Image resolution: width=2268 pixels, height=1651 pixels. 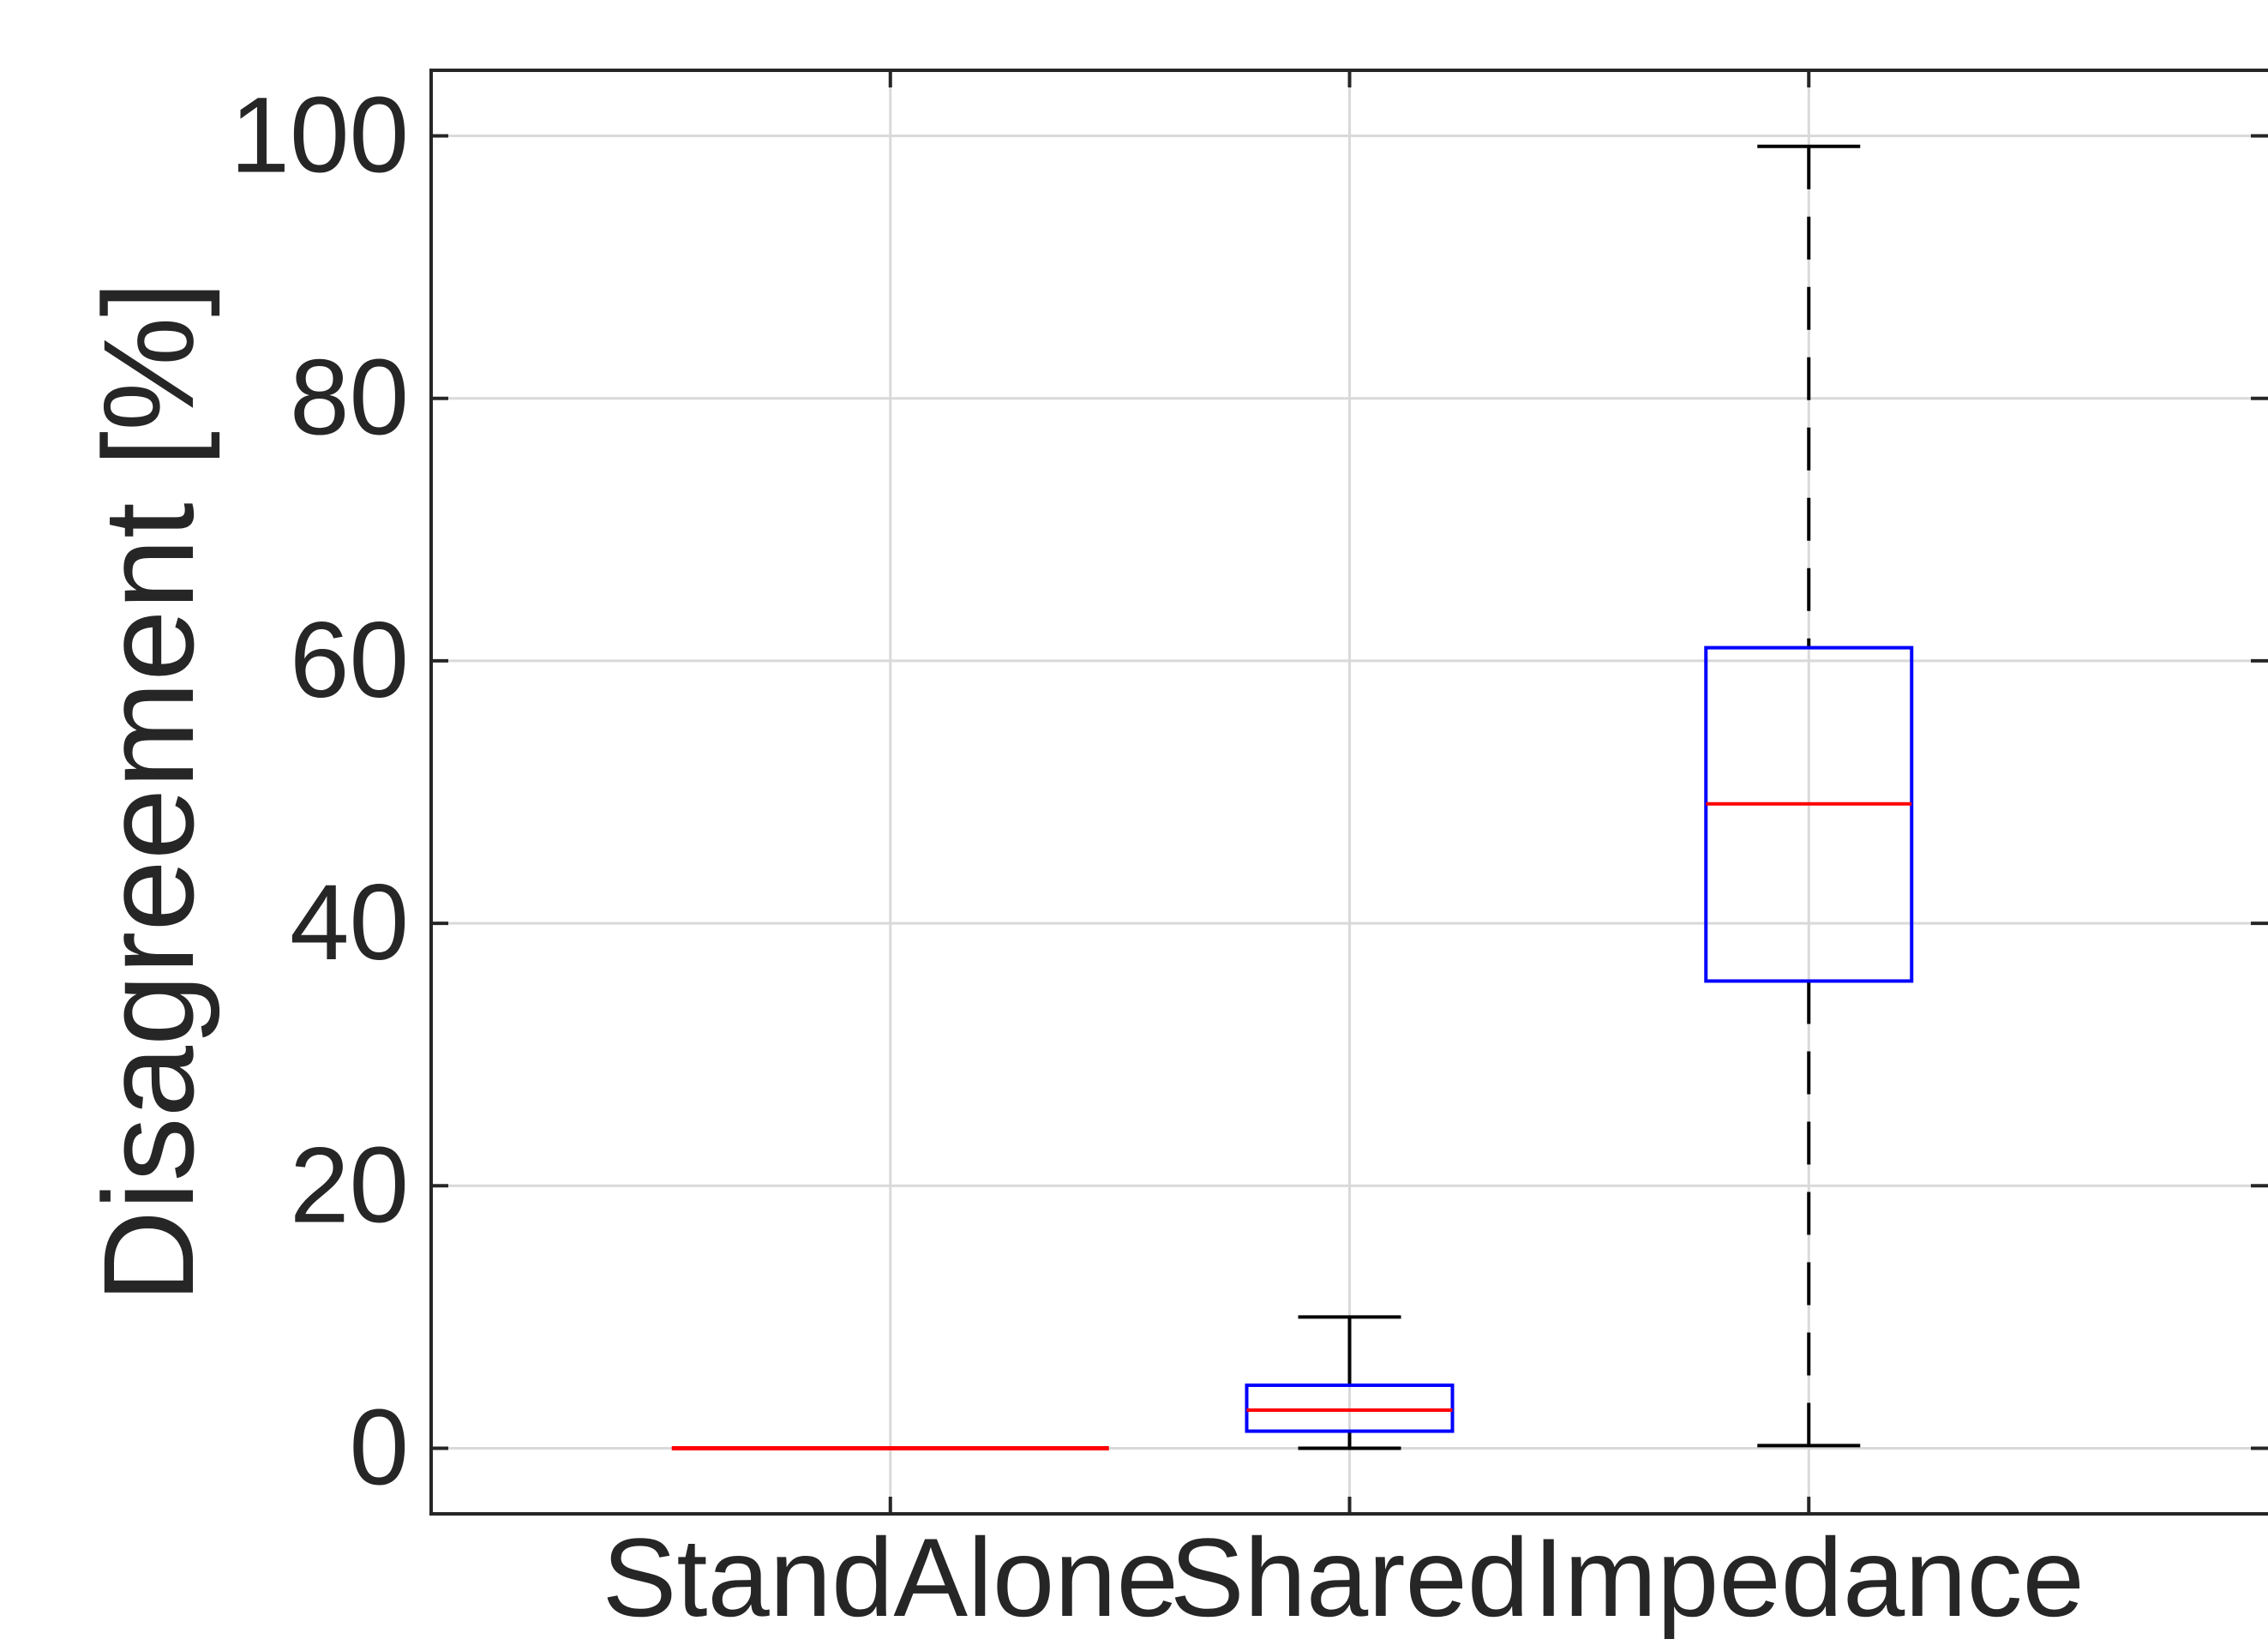 I want to click on y-tick-label: 100, so click(x=319, y=135).